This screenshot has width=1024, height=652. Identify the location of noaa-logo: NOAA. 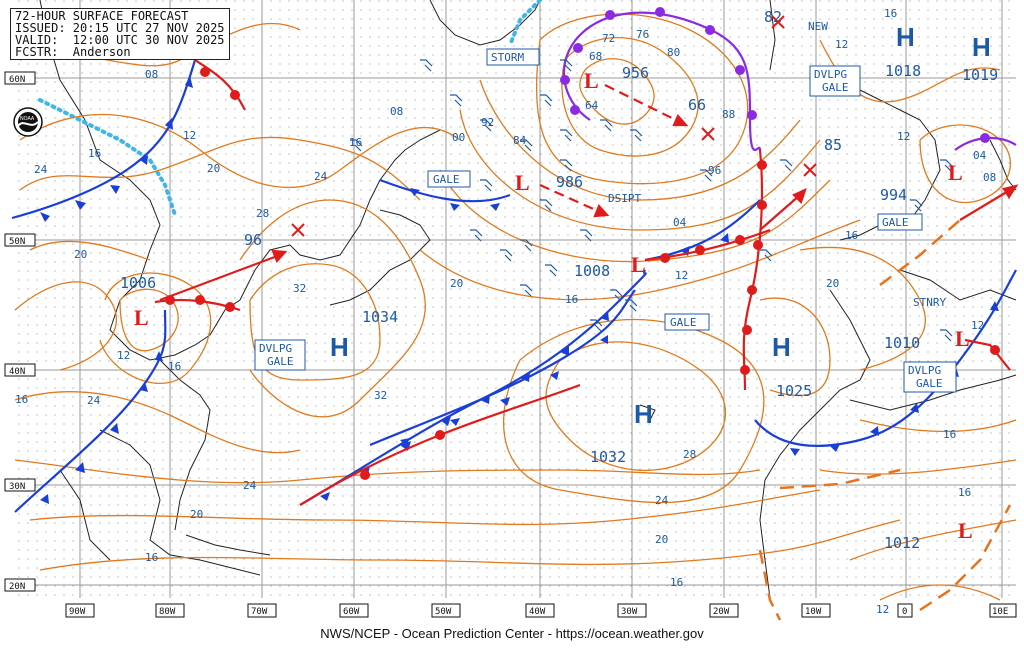
(28, 122).